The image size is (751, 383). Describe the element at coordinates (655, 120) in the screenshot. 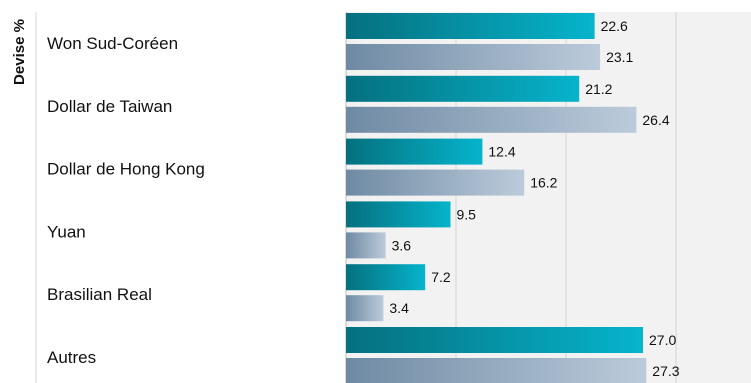

I see `data-label: 26.4` at that location.